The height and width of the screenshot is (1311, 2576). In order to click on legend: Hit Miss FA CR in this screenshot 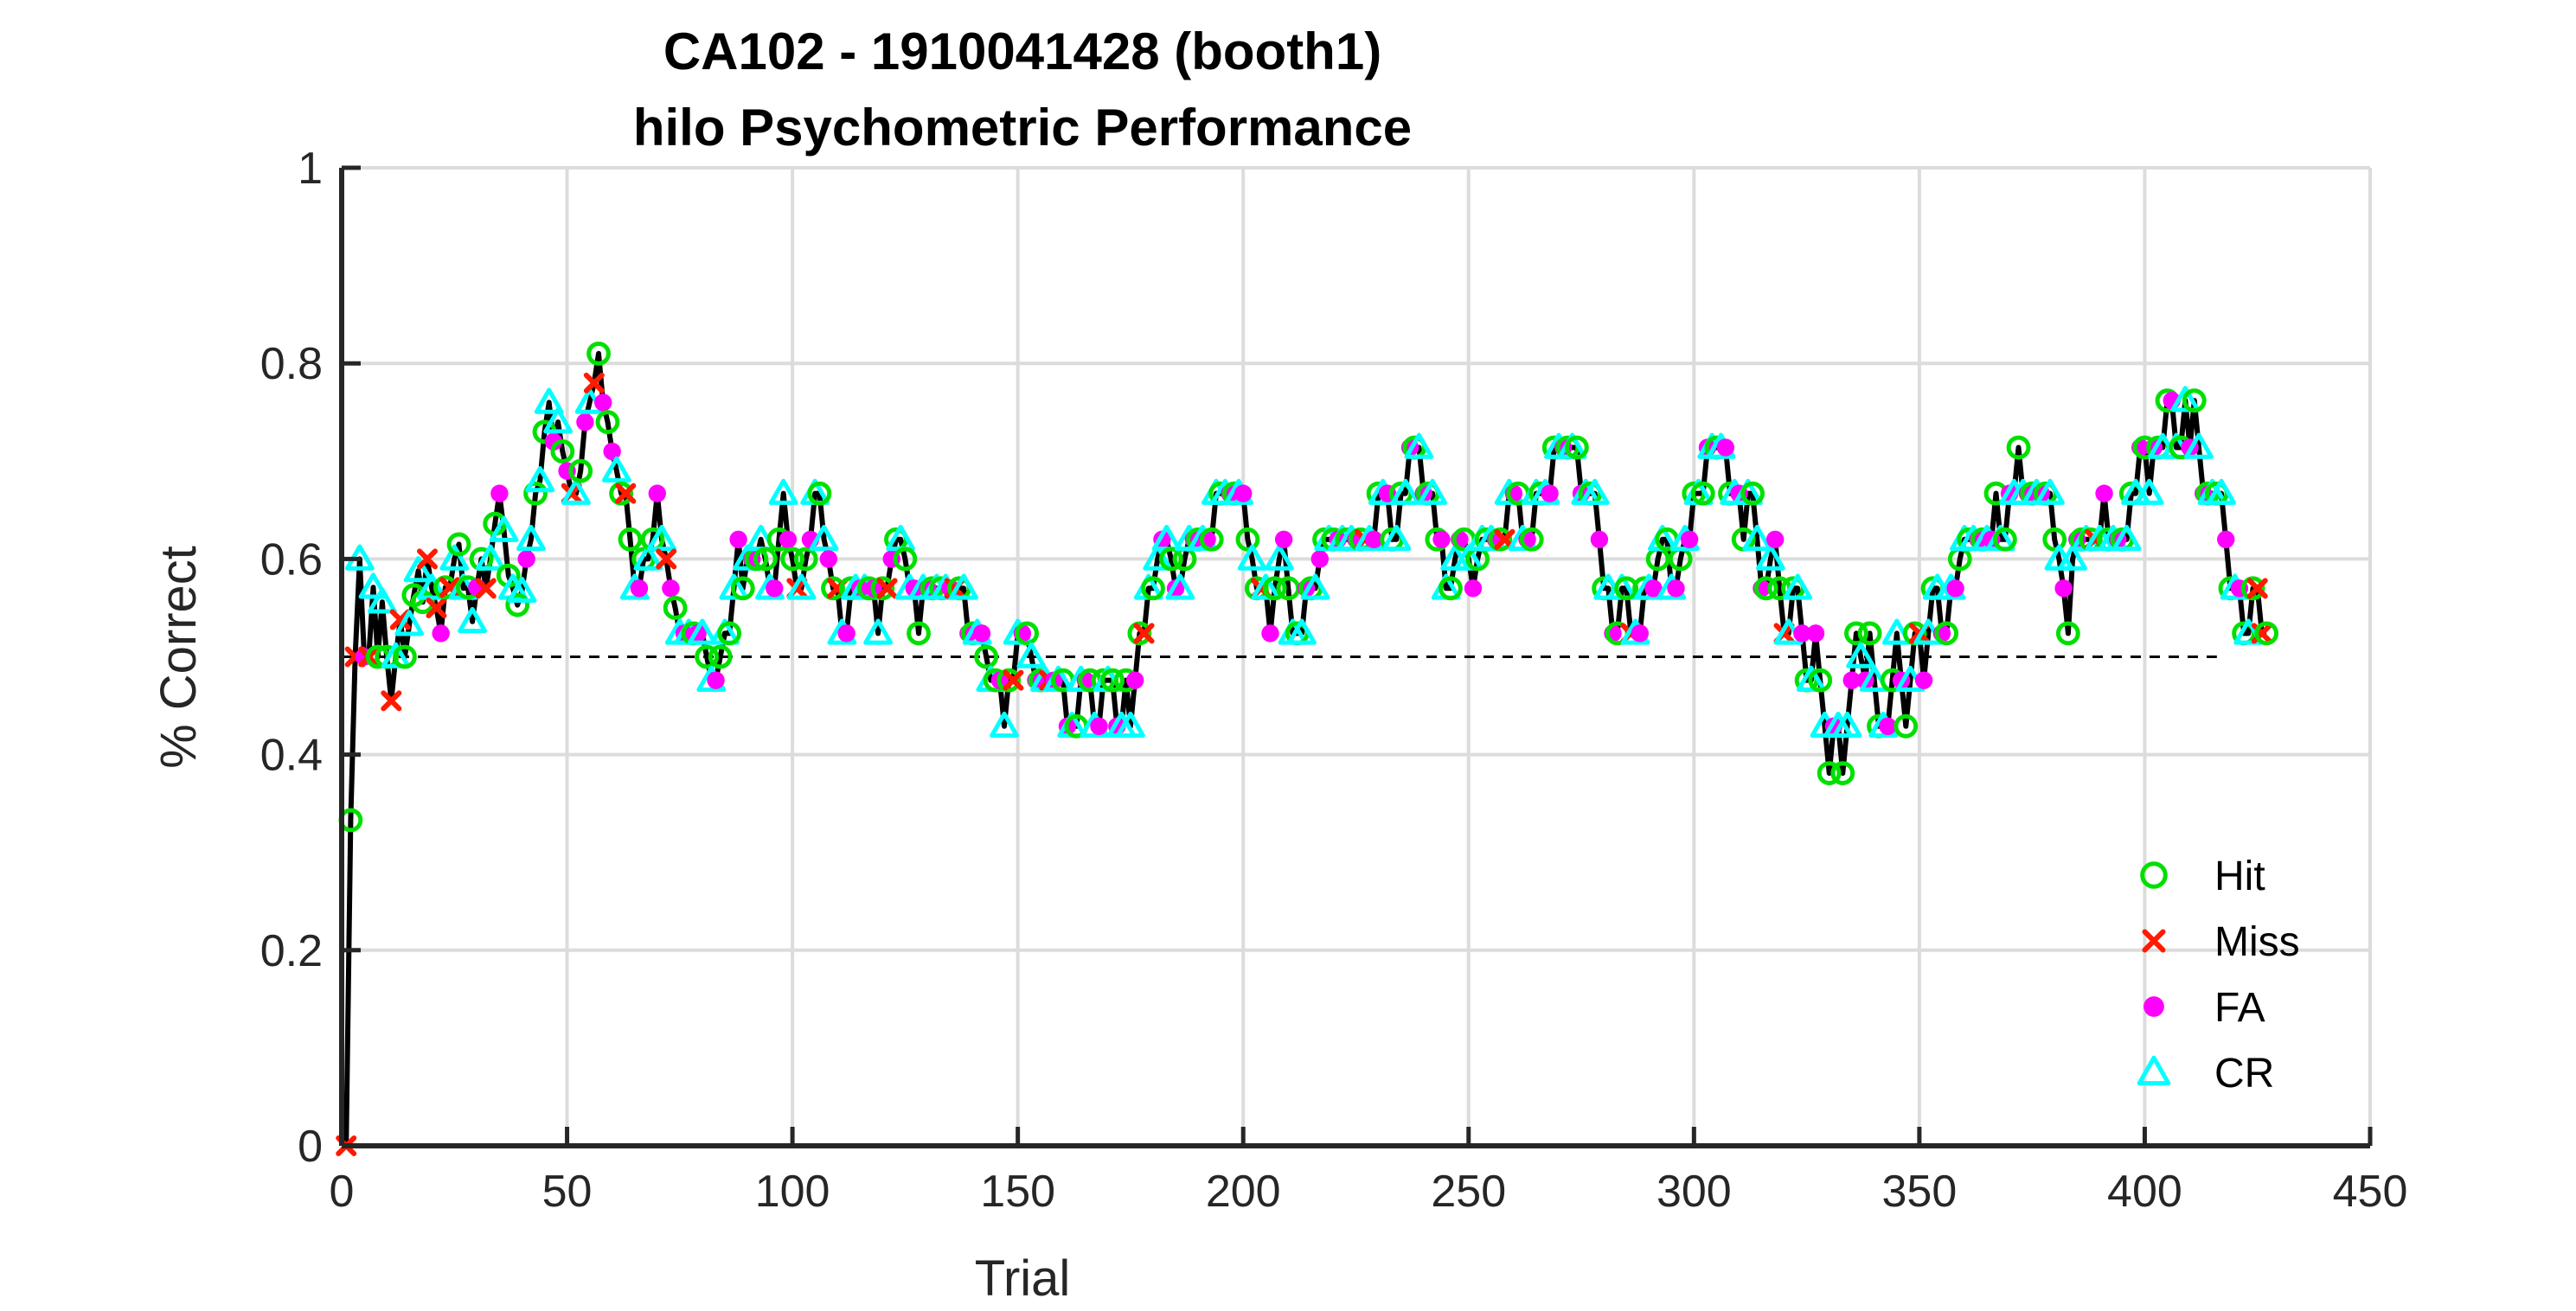, I will do `click(2218, 976)`.